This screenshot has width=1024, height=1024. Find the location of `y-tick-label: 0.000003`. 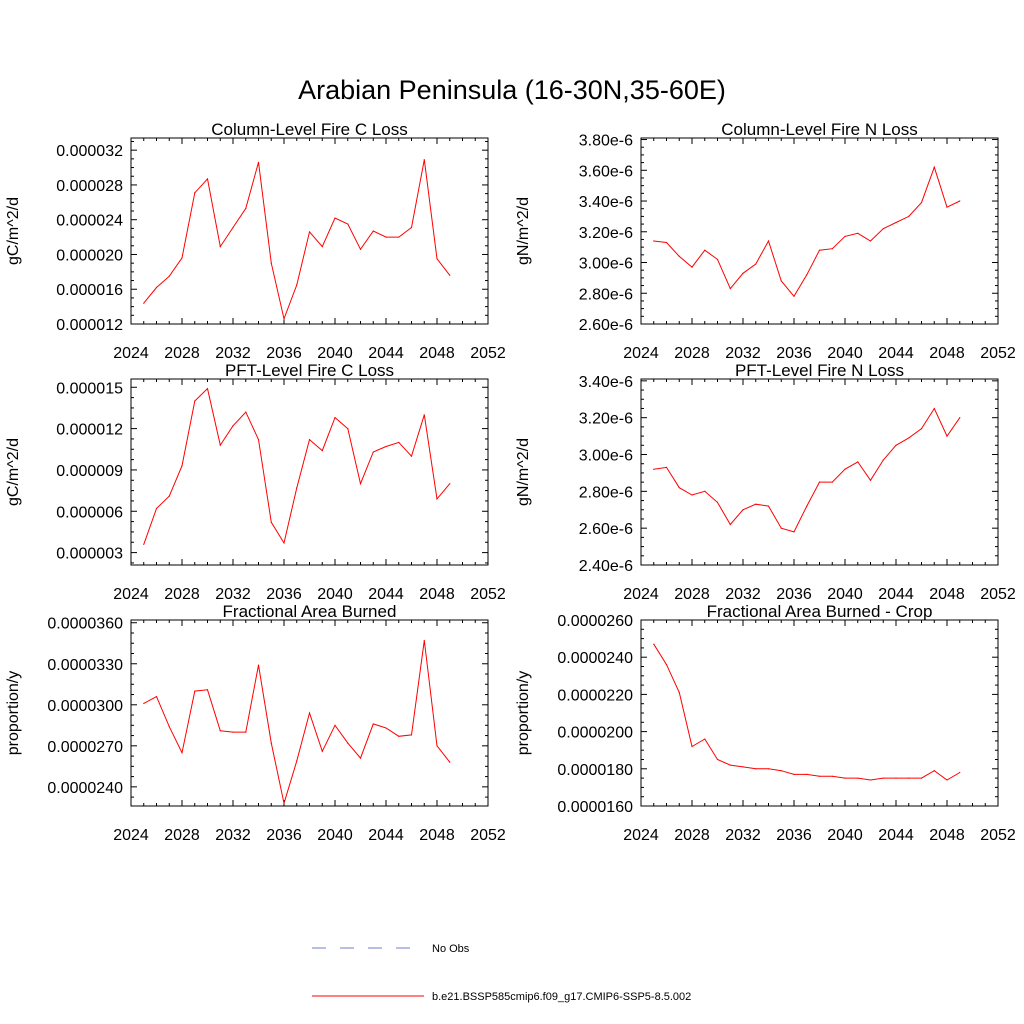

y-tick-label: 0.000003 is located at coordinates (89, 554).